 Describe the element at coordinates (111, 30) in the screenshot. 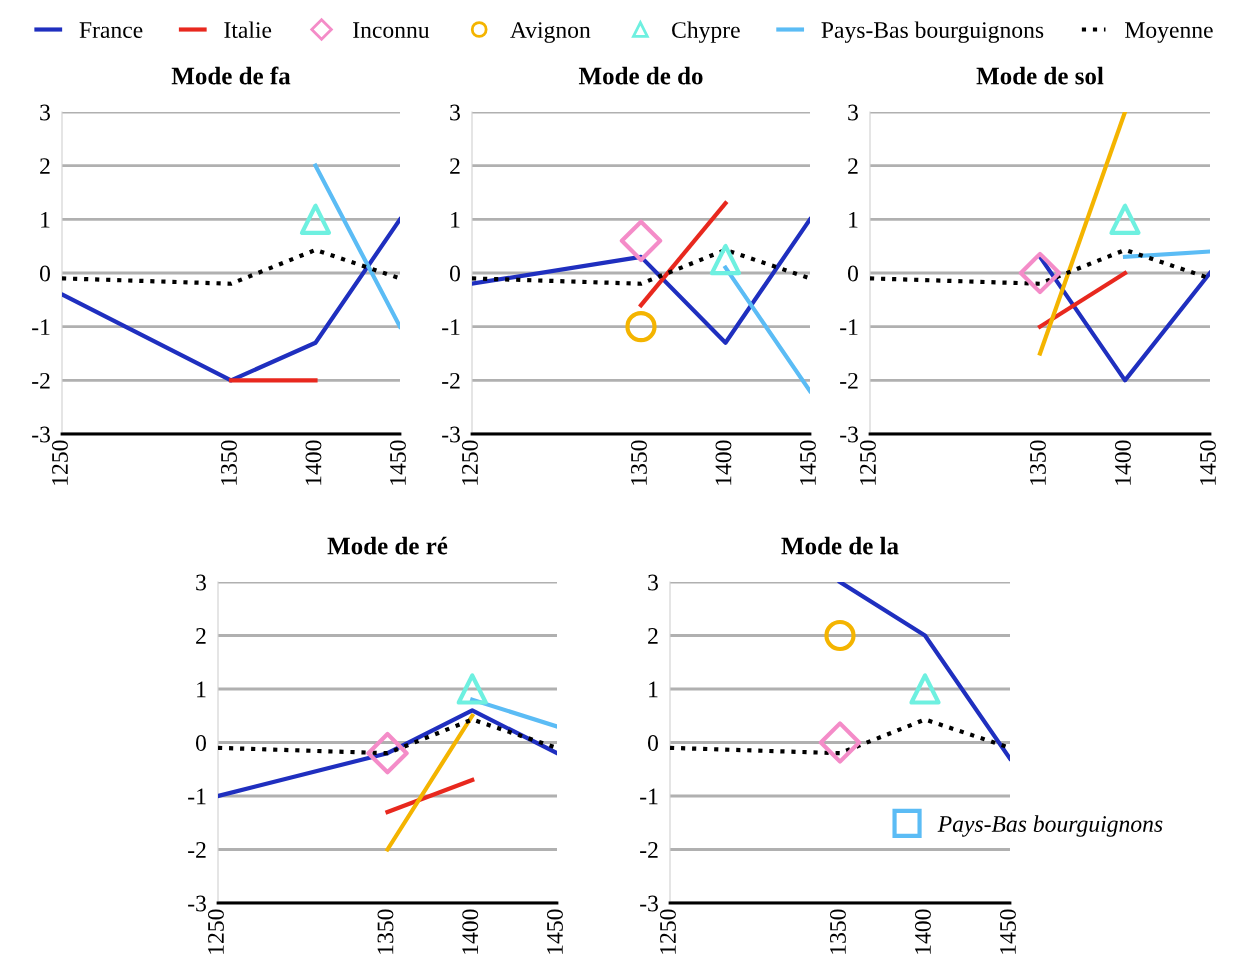

I see `legend-label: France` at that location.